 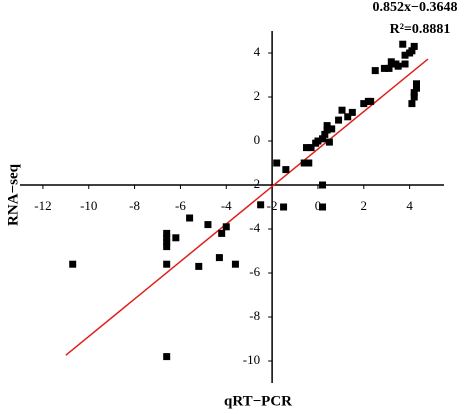 What do you see at coordinates (134, 205) in the screenshot?
I see `x-tick-label: -8` at bounding box center [134, 205].